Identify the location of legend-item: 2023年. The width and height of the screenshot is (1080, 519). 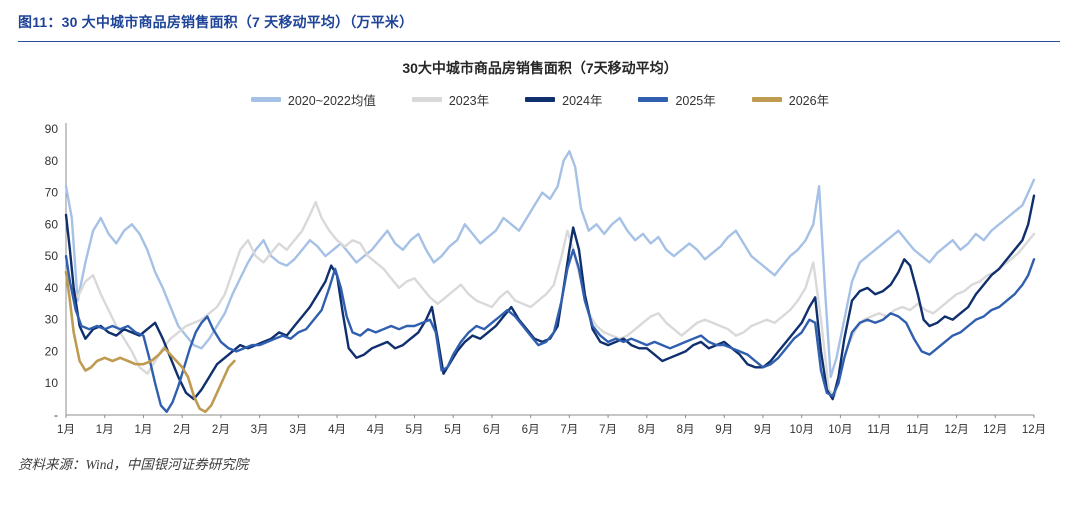
(450, 99).